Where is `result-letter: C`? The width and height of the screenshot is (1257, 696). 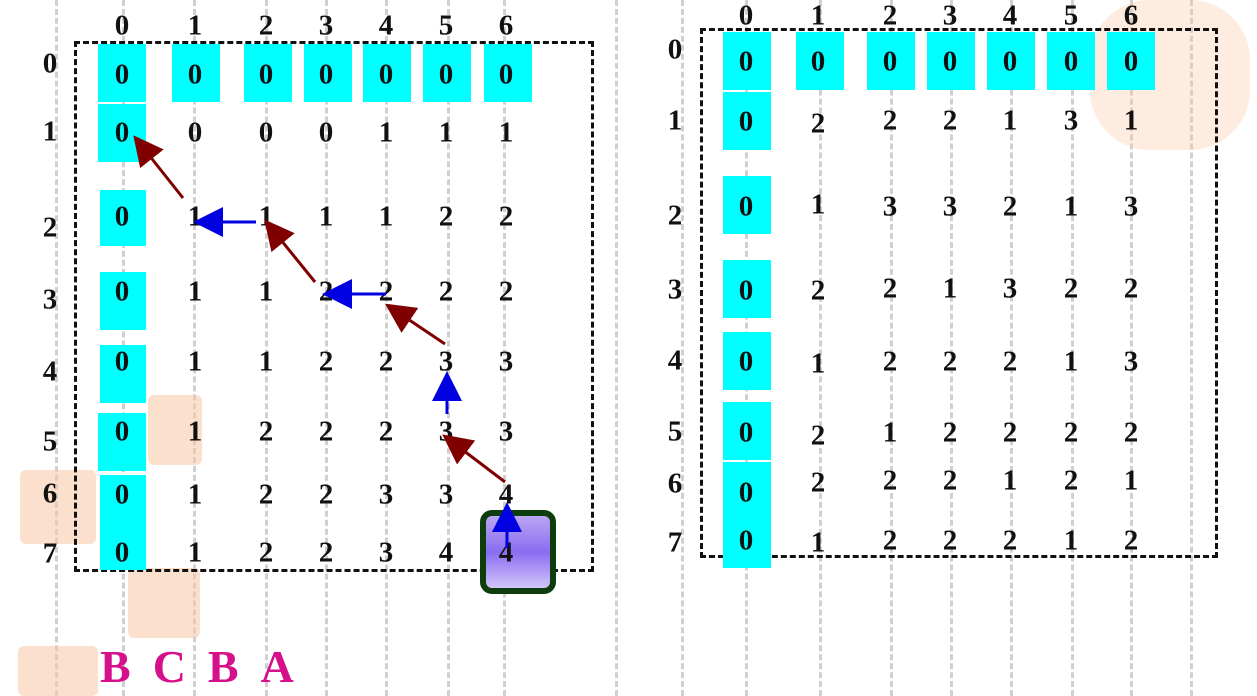 result-letter: C is located at coordinates (169, 666).